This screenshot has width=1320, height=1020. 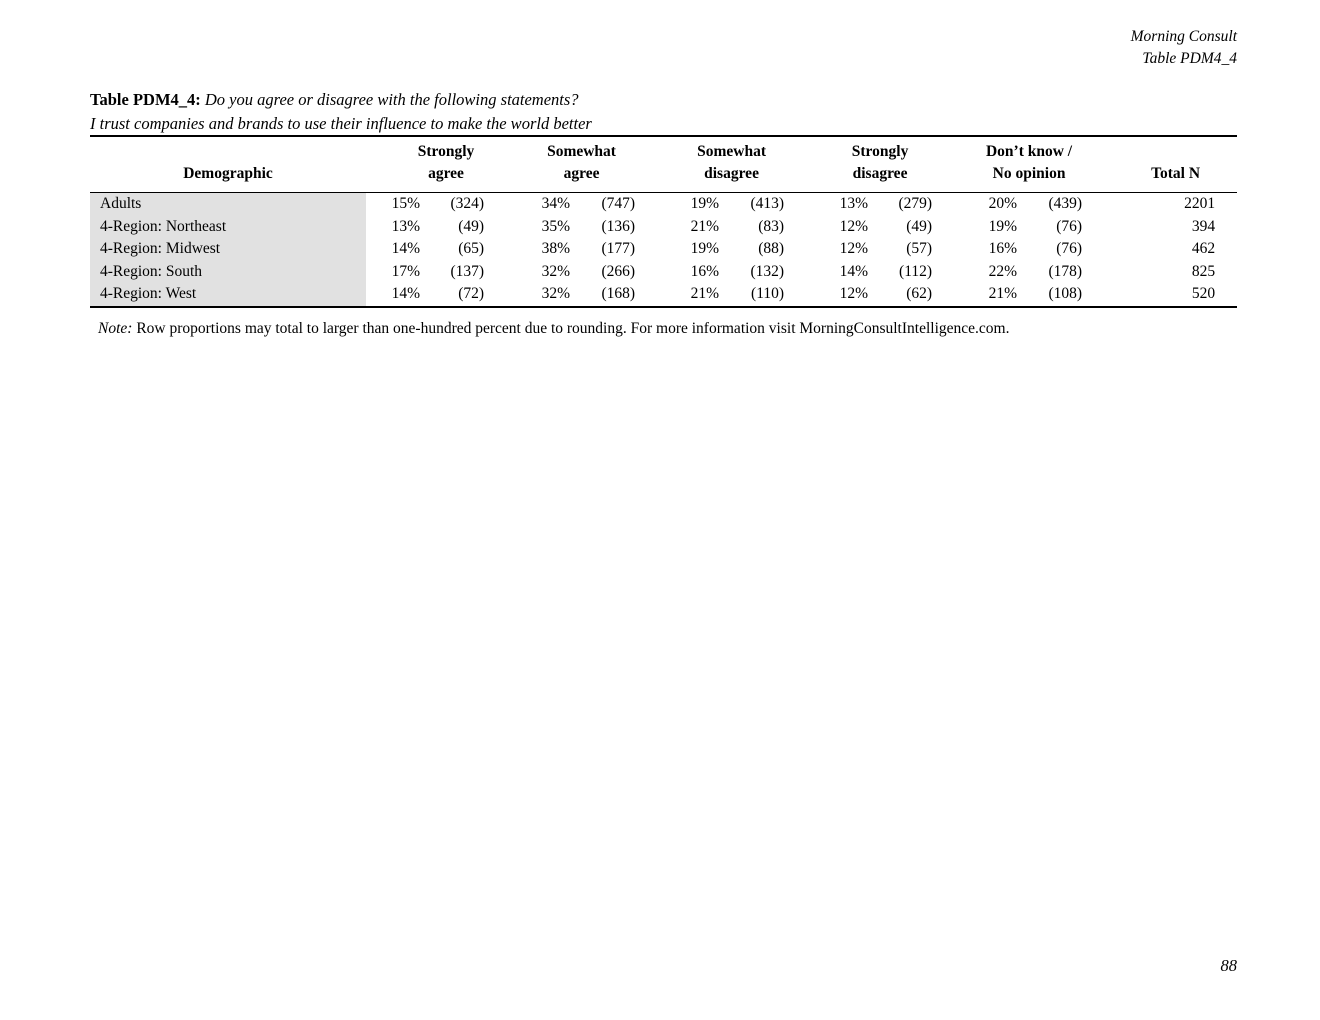 I want to click on cell-n: (112), so click(x=916, y=271).